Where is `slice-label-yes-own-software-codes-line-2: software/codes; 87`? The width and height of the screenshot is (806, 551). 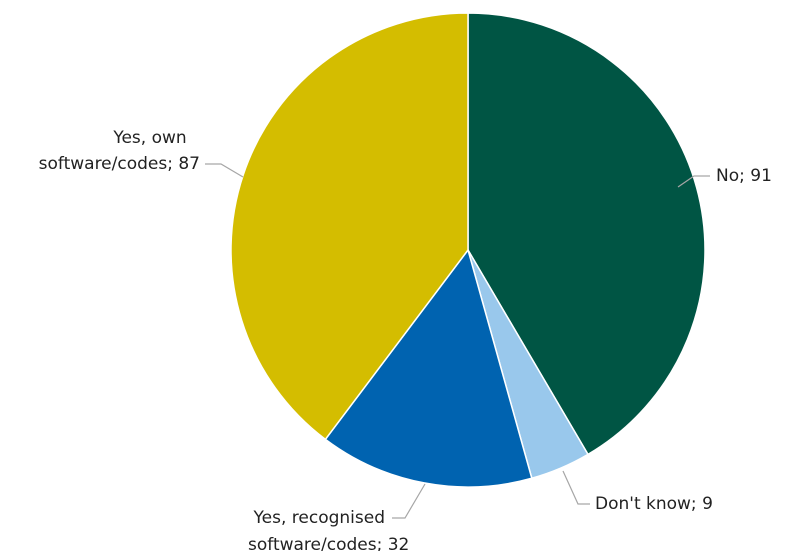 slice-label-yes-own-software-codes-line-2: software/codes; 87 is located at coordinates (119, 164).